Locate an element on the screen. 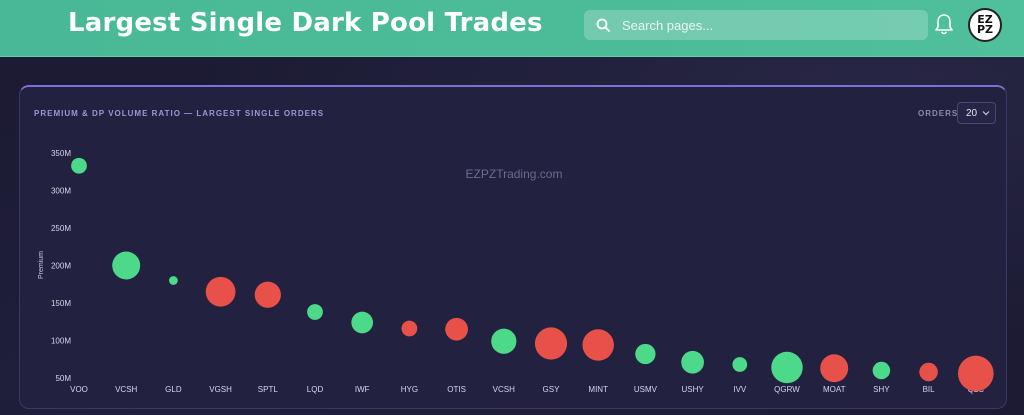 This screenshot has height=415, width=1024. y-tick-label: 100M is located at coordinates (61, 341).